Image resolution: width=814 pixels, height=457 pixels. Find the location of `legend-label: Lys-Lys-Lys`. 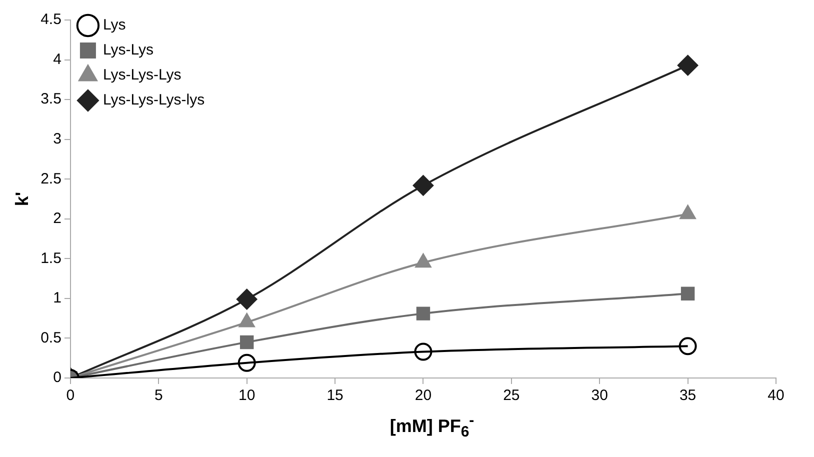

legend-label: Lys-Lys-Lys is located at coordinates (142, 75).